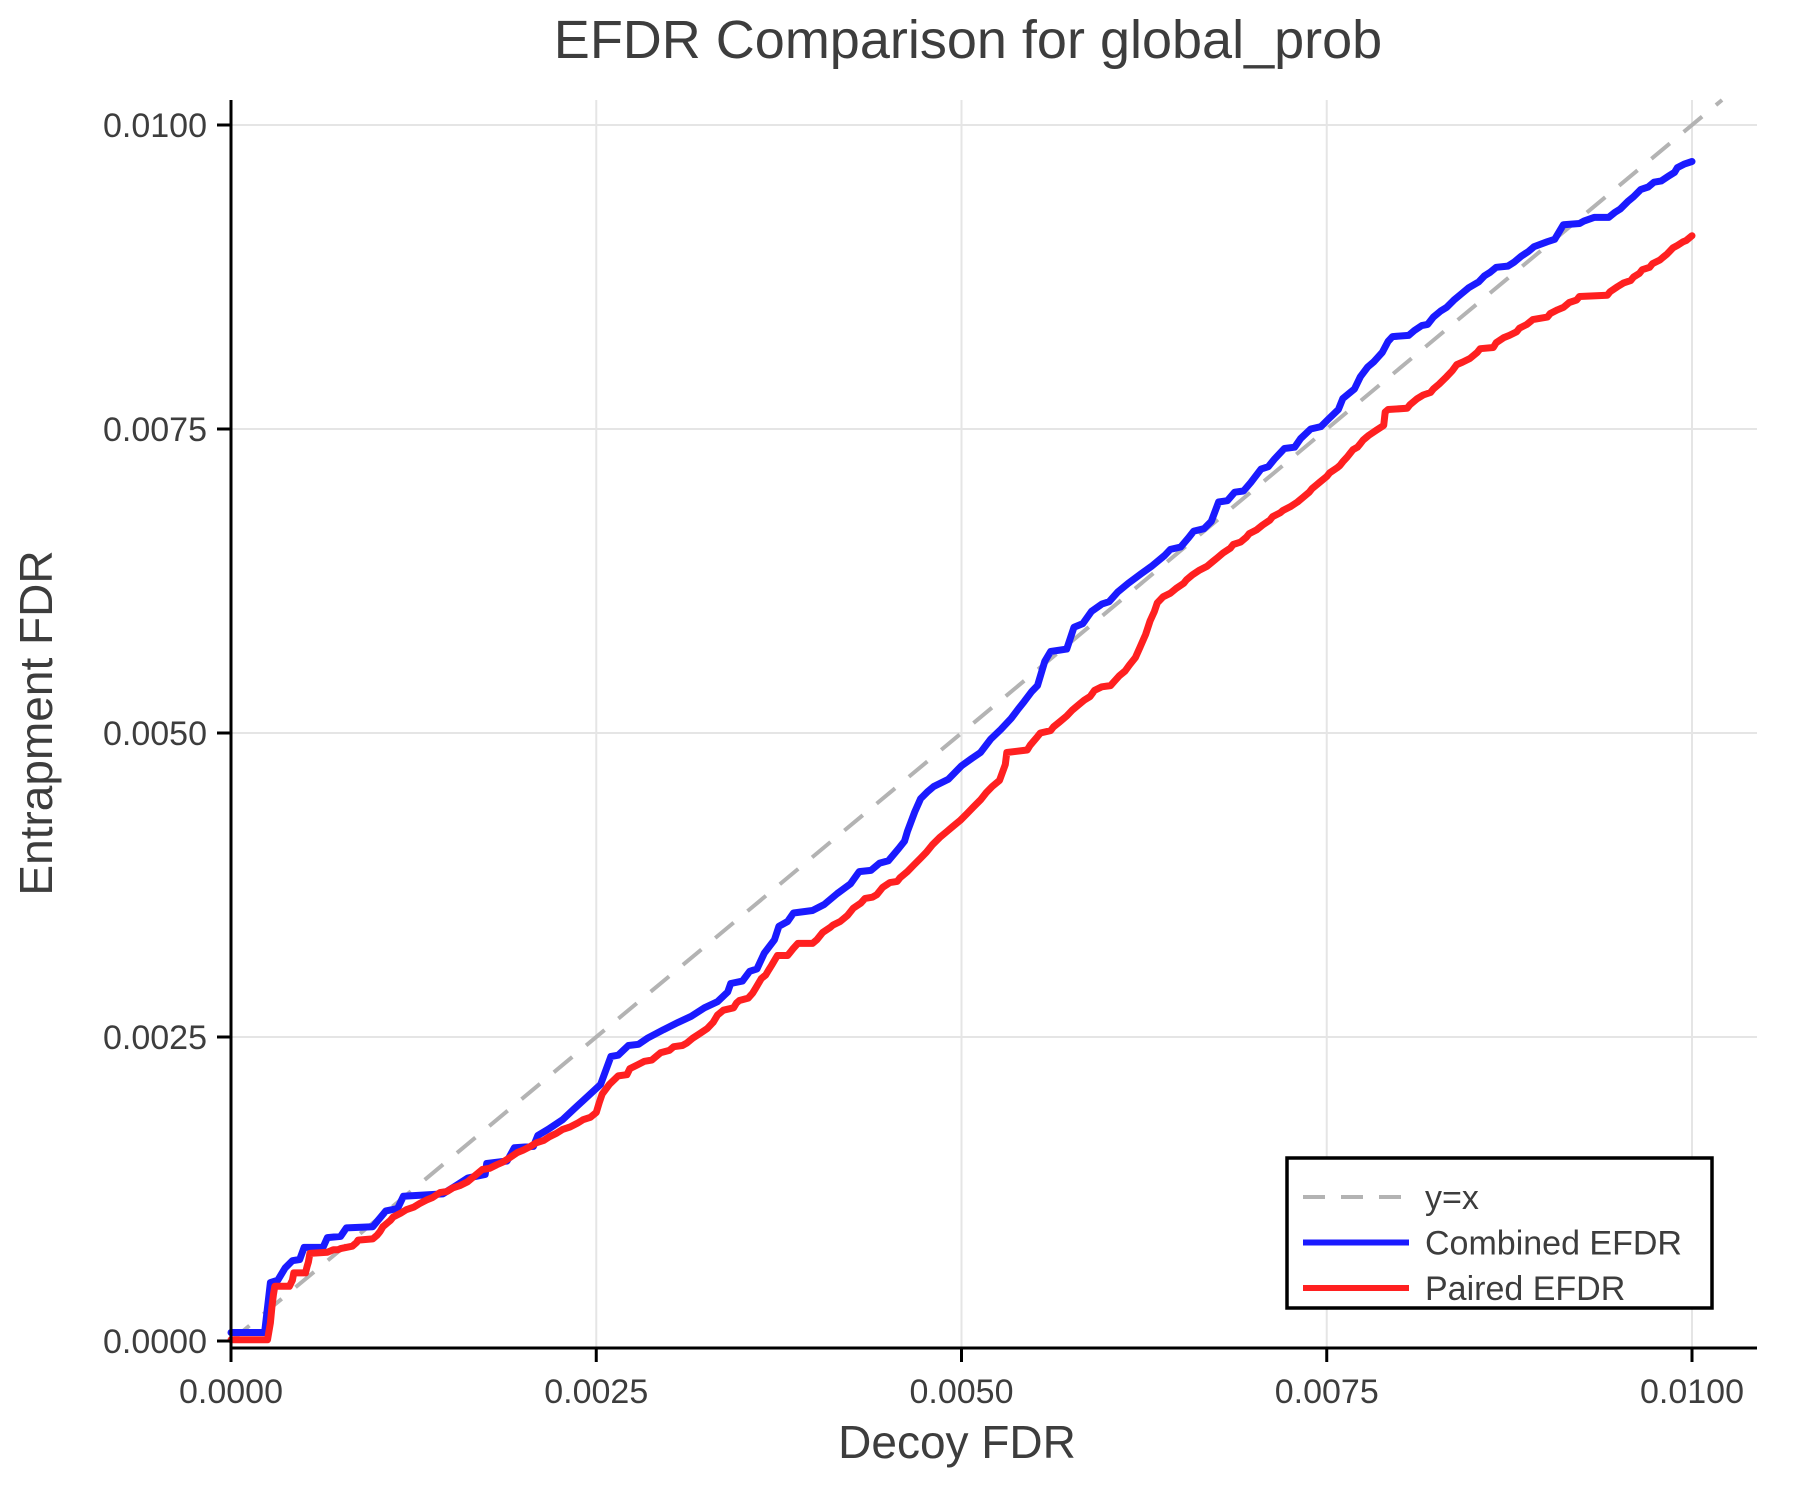 This screenshot has height=1500, width=1800. I want to click on y-axis-label: Entrapment FDR, so click(36, 722).